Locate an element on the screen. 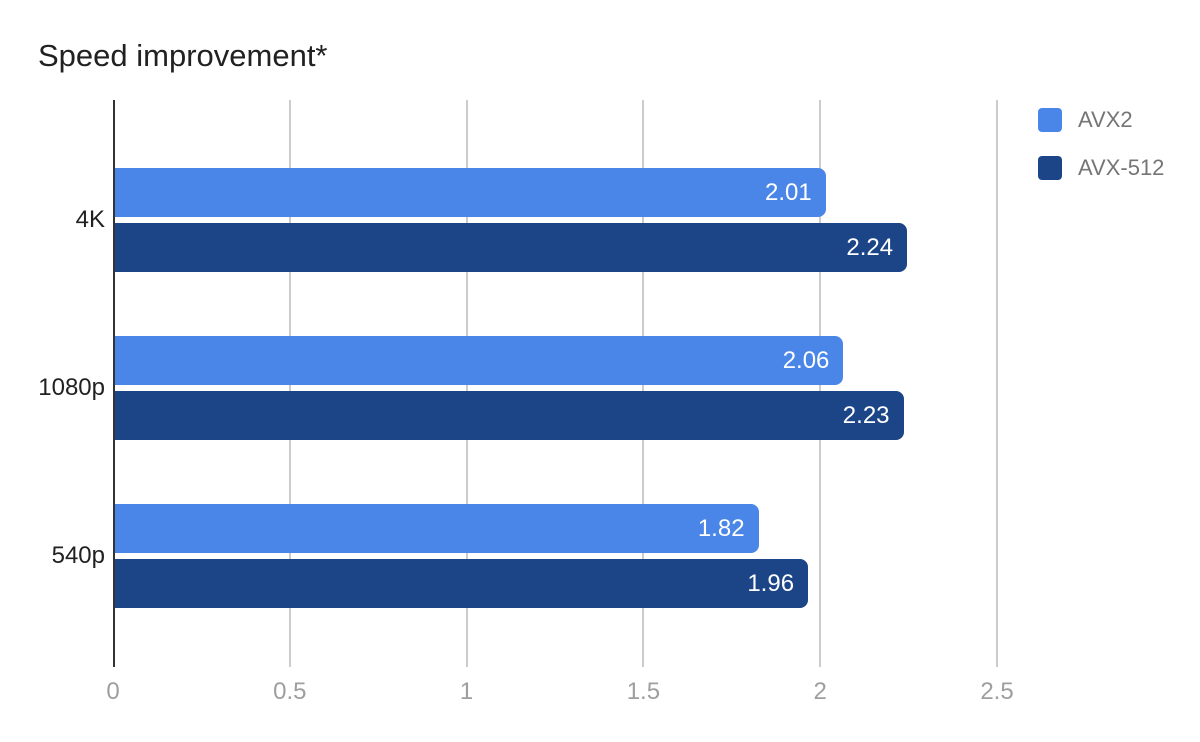 This screenshot has width=1200, height=742. legend-item-avx2: AVX2 is located at coordinates (1101, 119).